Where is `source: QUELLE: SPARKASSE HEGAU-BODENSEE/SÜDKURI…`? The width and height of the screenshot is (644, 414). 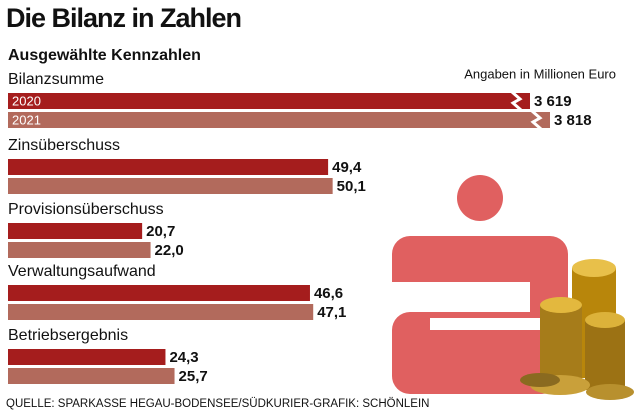 source: QUELLE: SPARKASSE HEGAU-BODENSEE/SÜDKURI… is located at coordinates (217, 404).